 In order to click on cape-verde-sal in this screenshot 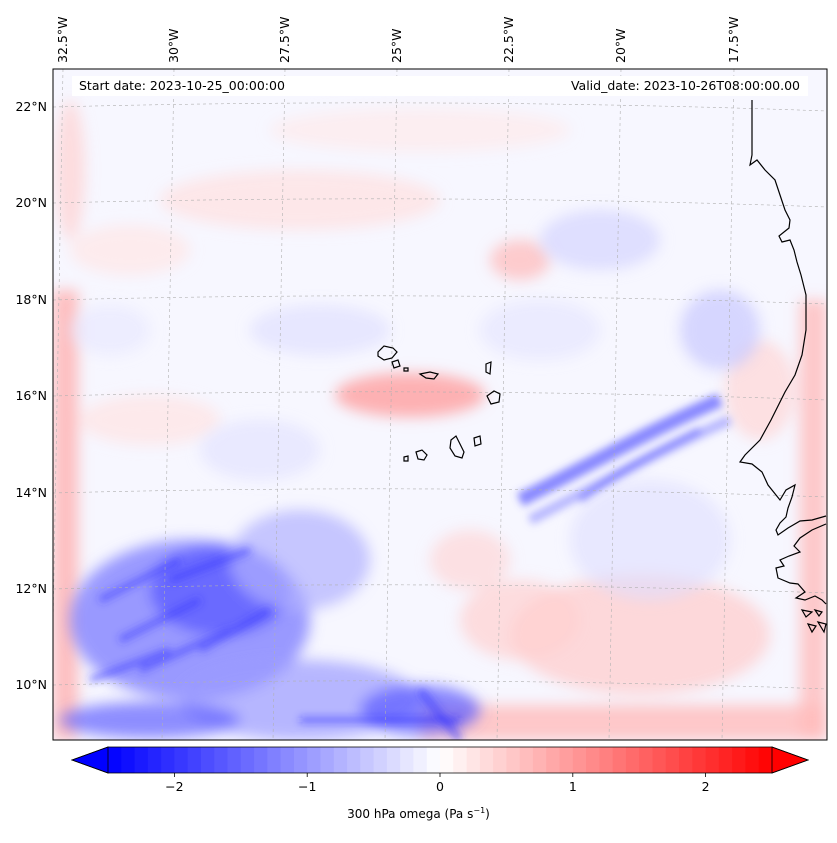, I will do `click(488, 368)`.